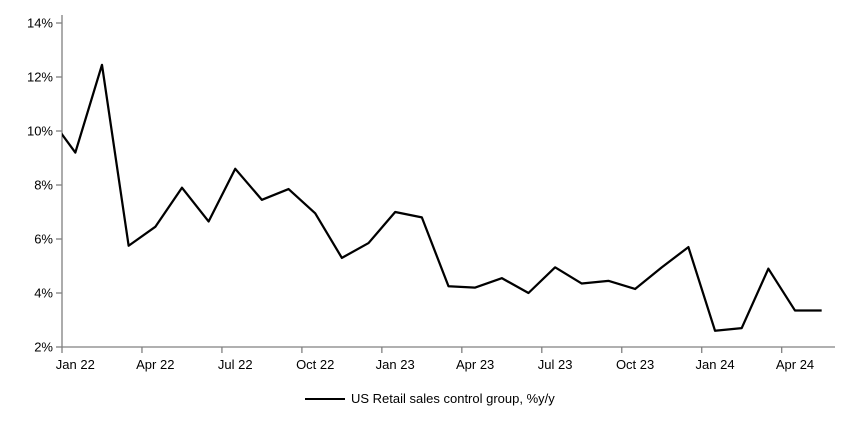  Describe the element at coordinates (555, 364) in the screenshot. I see `x-tick-label: Jul 23` at that location.